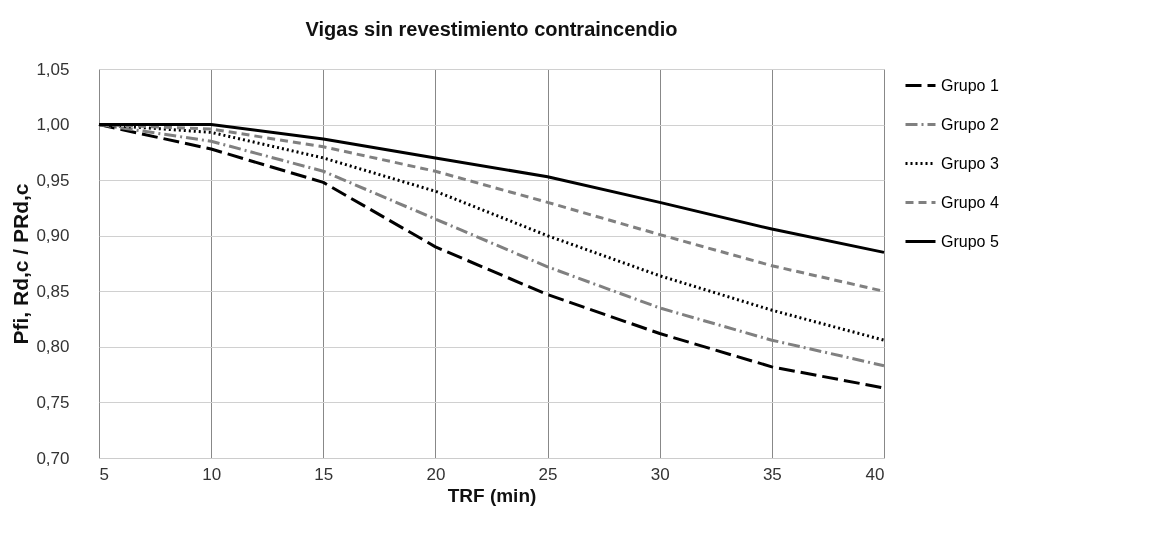 This screenshot has height=550, width=1171. I want to click on y-tick-label: 0,95, so click(53, 180).